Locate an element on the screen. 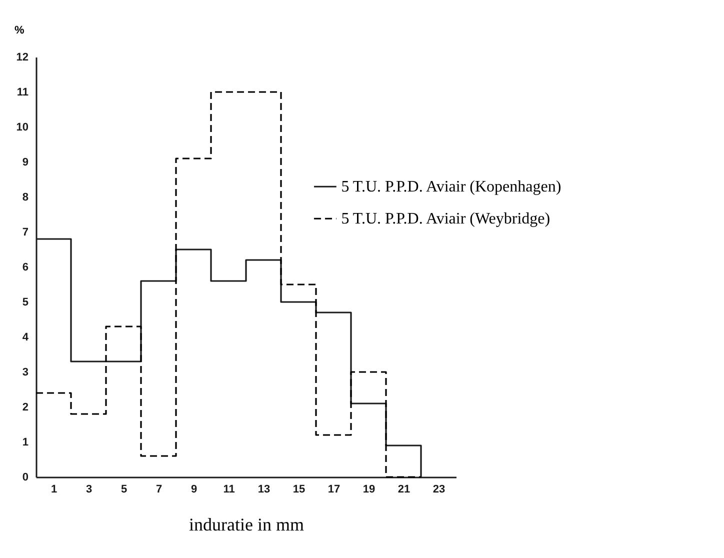  y-tick-label: 10 is located at coordinates (22, 128).